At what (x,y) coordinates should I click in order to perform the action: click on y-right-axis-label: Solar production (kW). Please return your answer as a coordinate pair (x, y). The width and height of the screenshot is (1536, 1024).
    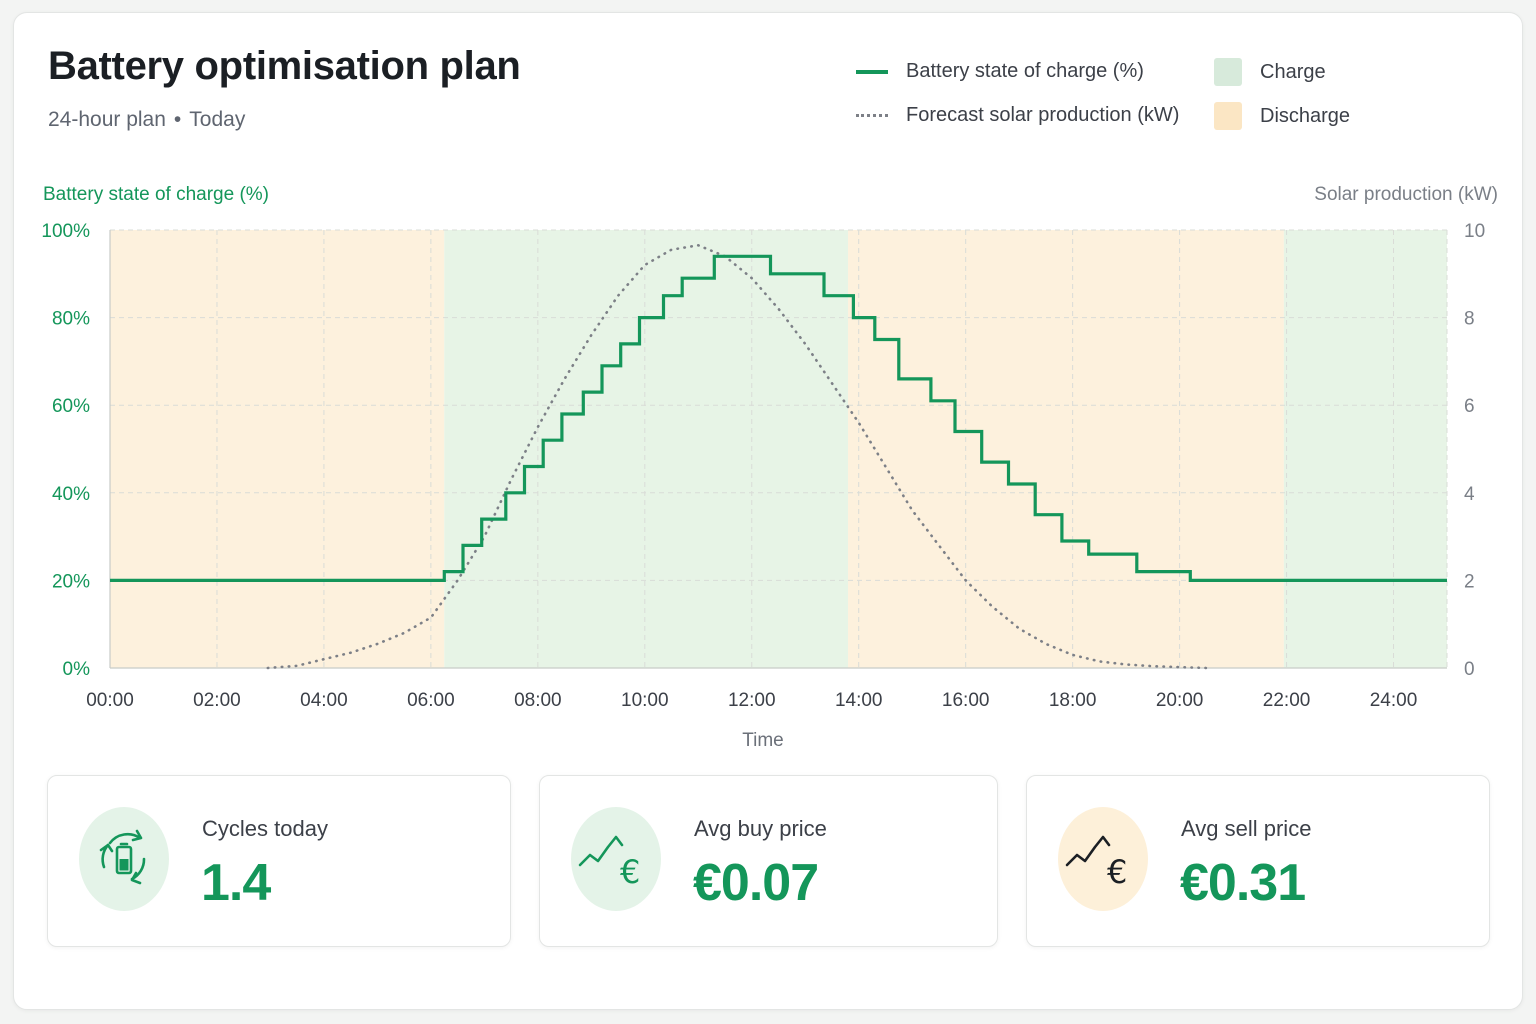
    Looking at the image, I should click on (1406, 194).